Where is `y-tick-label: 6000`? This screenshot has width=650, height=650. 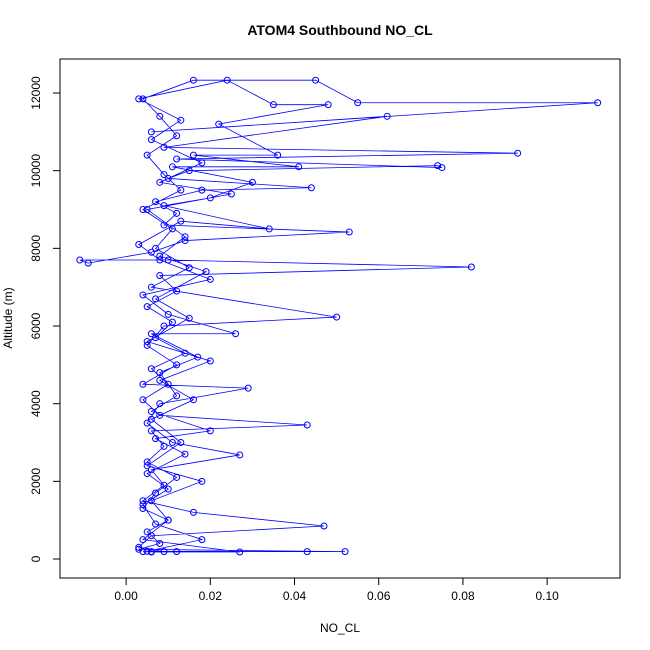 y-tick-label: 6000 is located at coordinates (36, 325).